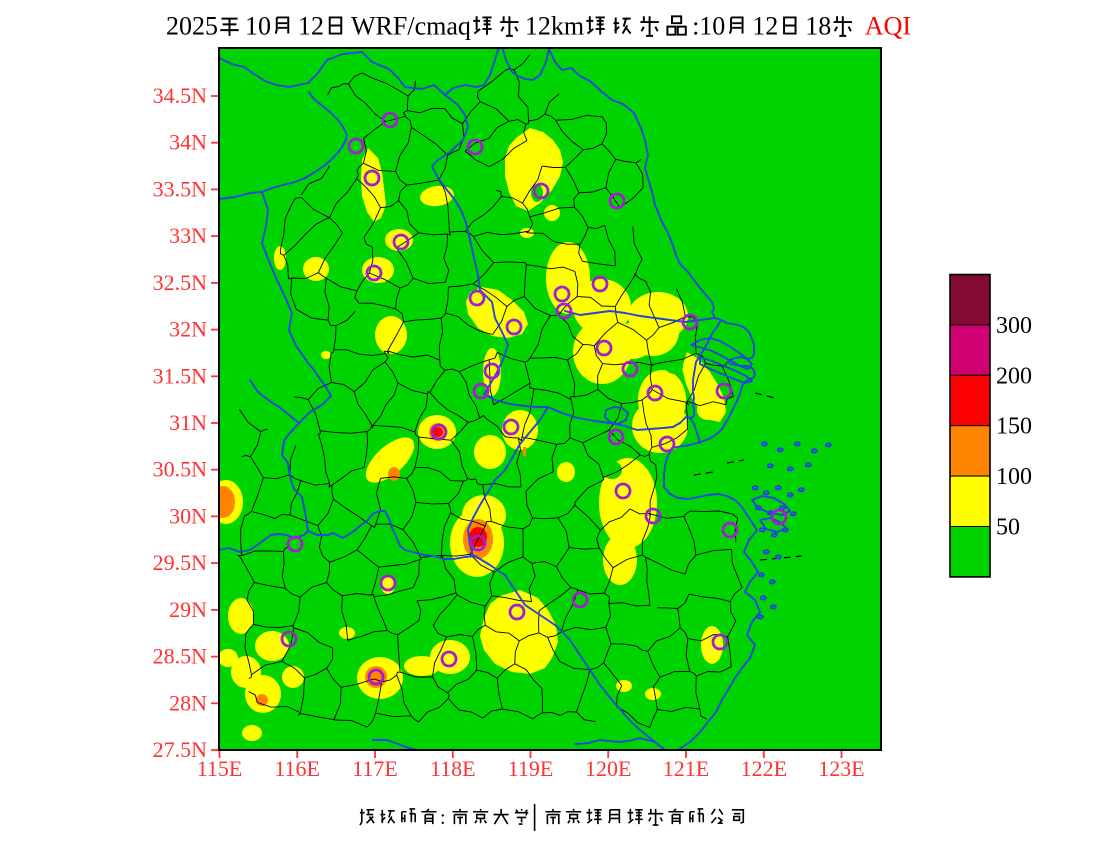  What do you see at coordinates (188, 515) in the screenshot?
I see `svg-text: 30N` at bounding box center [188, 515].